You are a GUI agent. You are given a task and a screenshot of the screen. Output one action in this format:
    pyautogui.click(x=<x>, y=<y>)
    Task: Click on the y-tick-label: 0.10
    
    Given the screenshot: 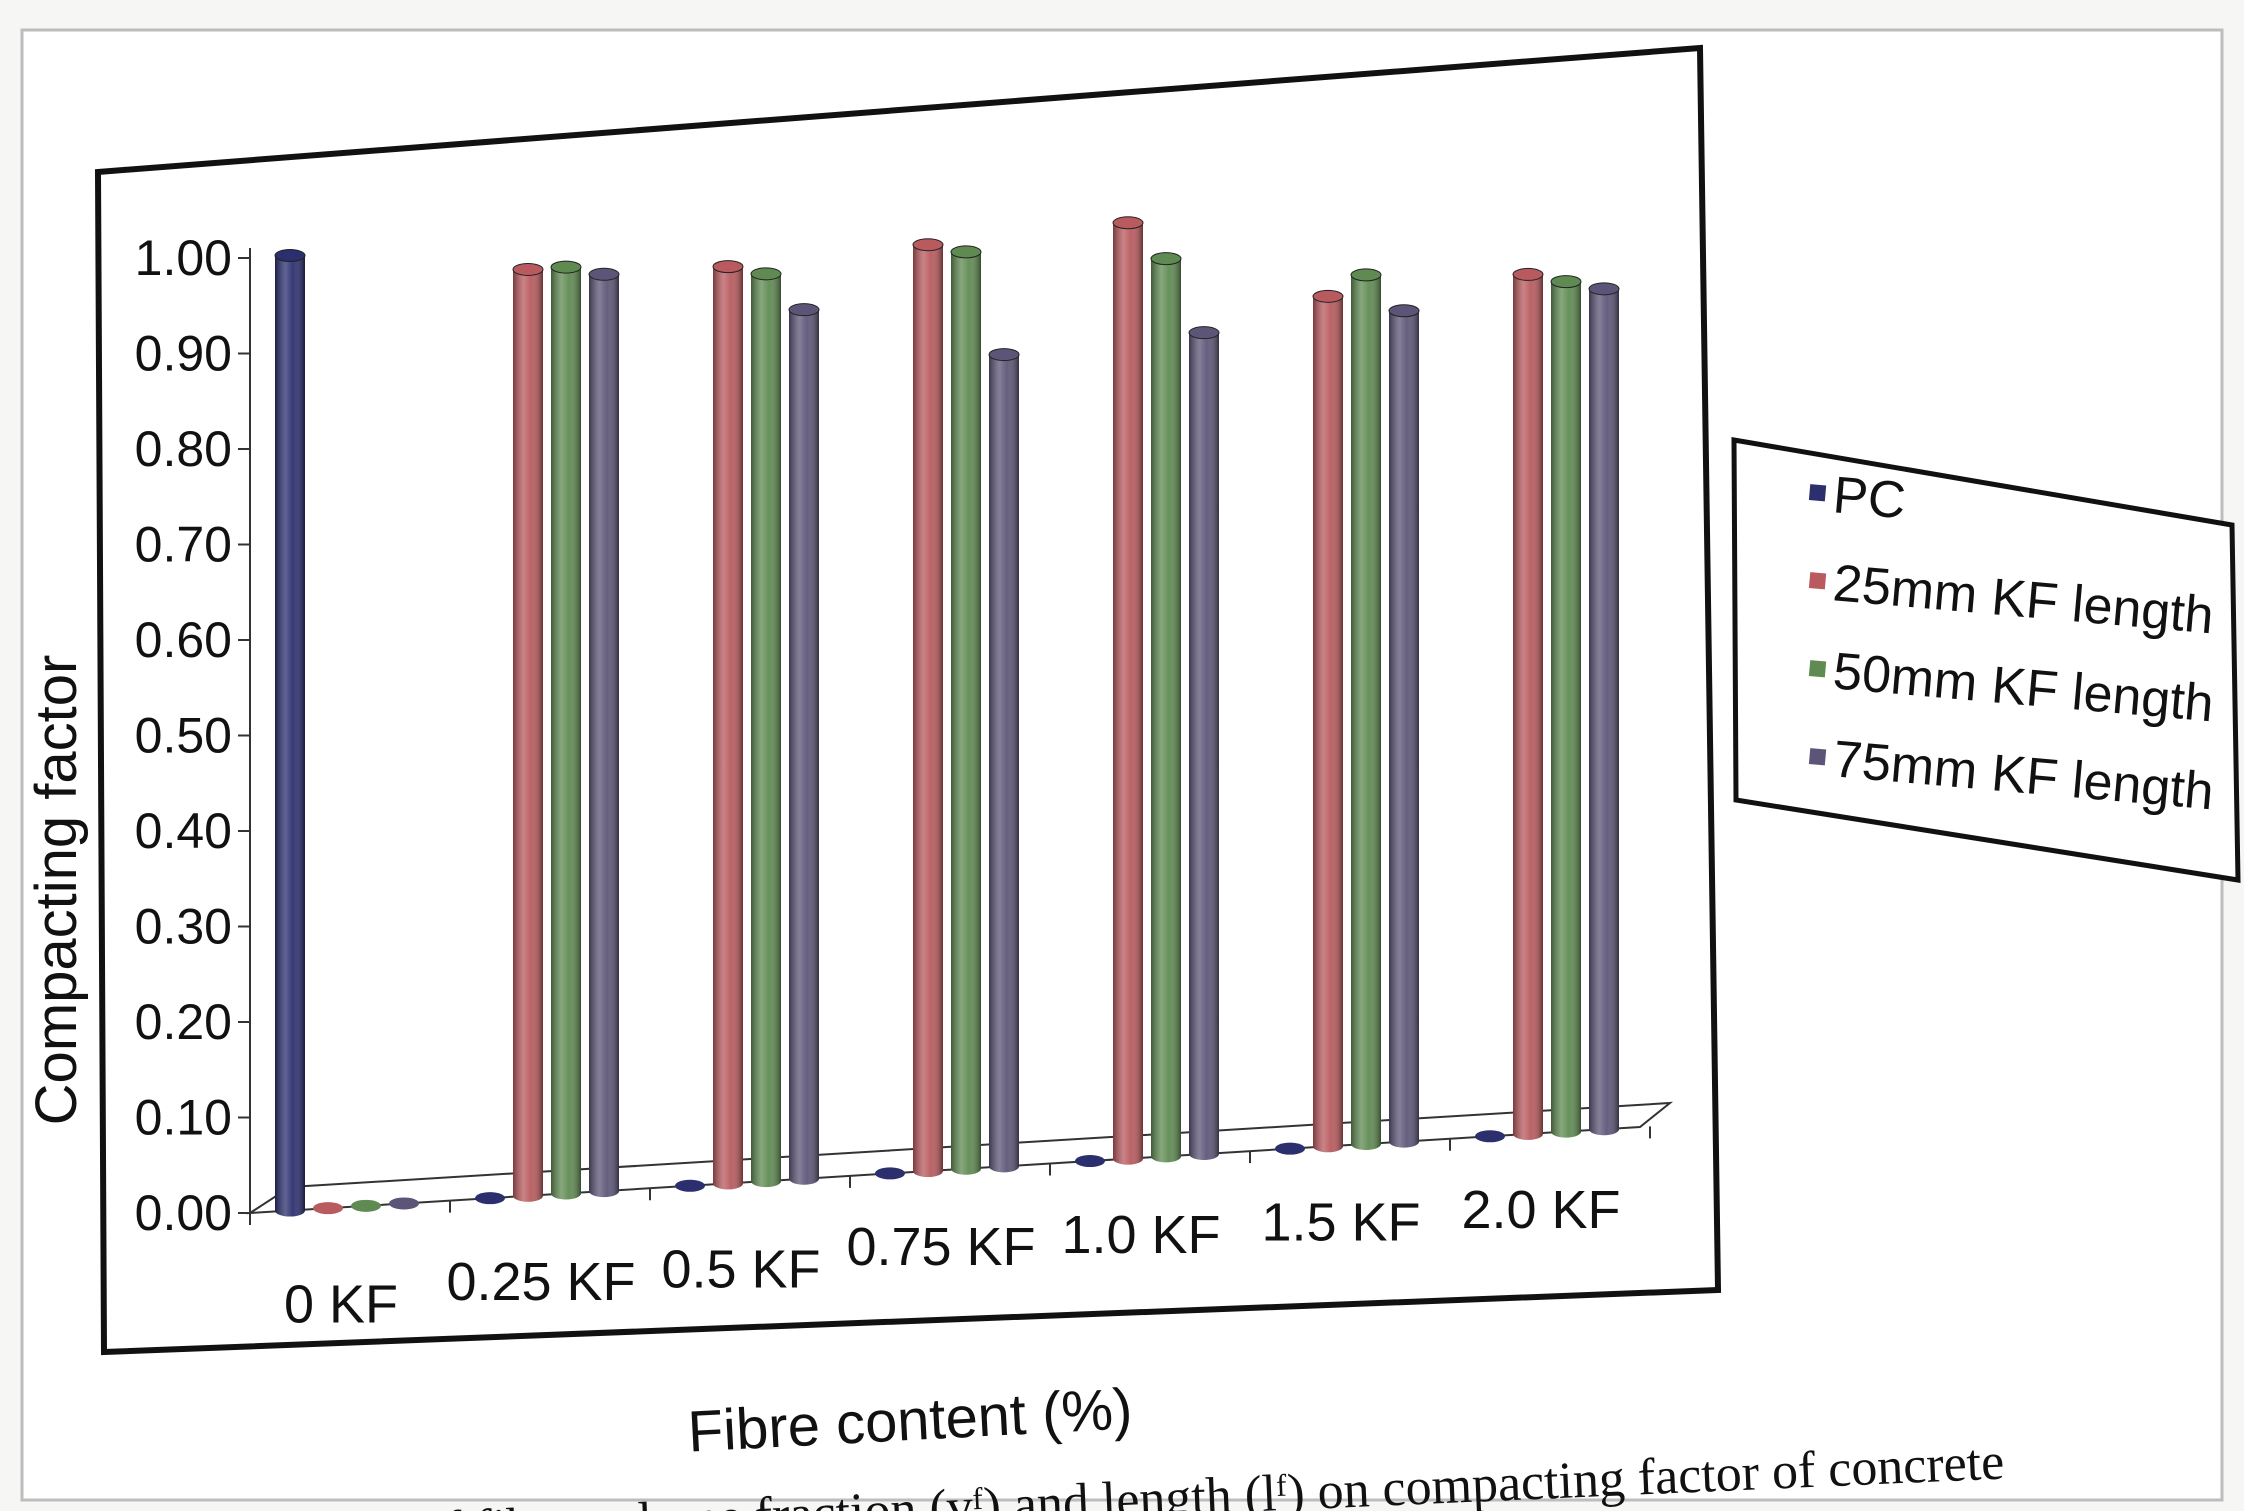 What is the action you would take?
    pyautogui.click(x=183, y=1118)
    